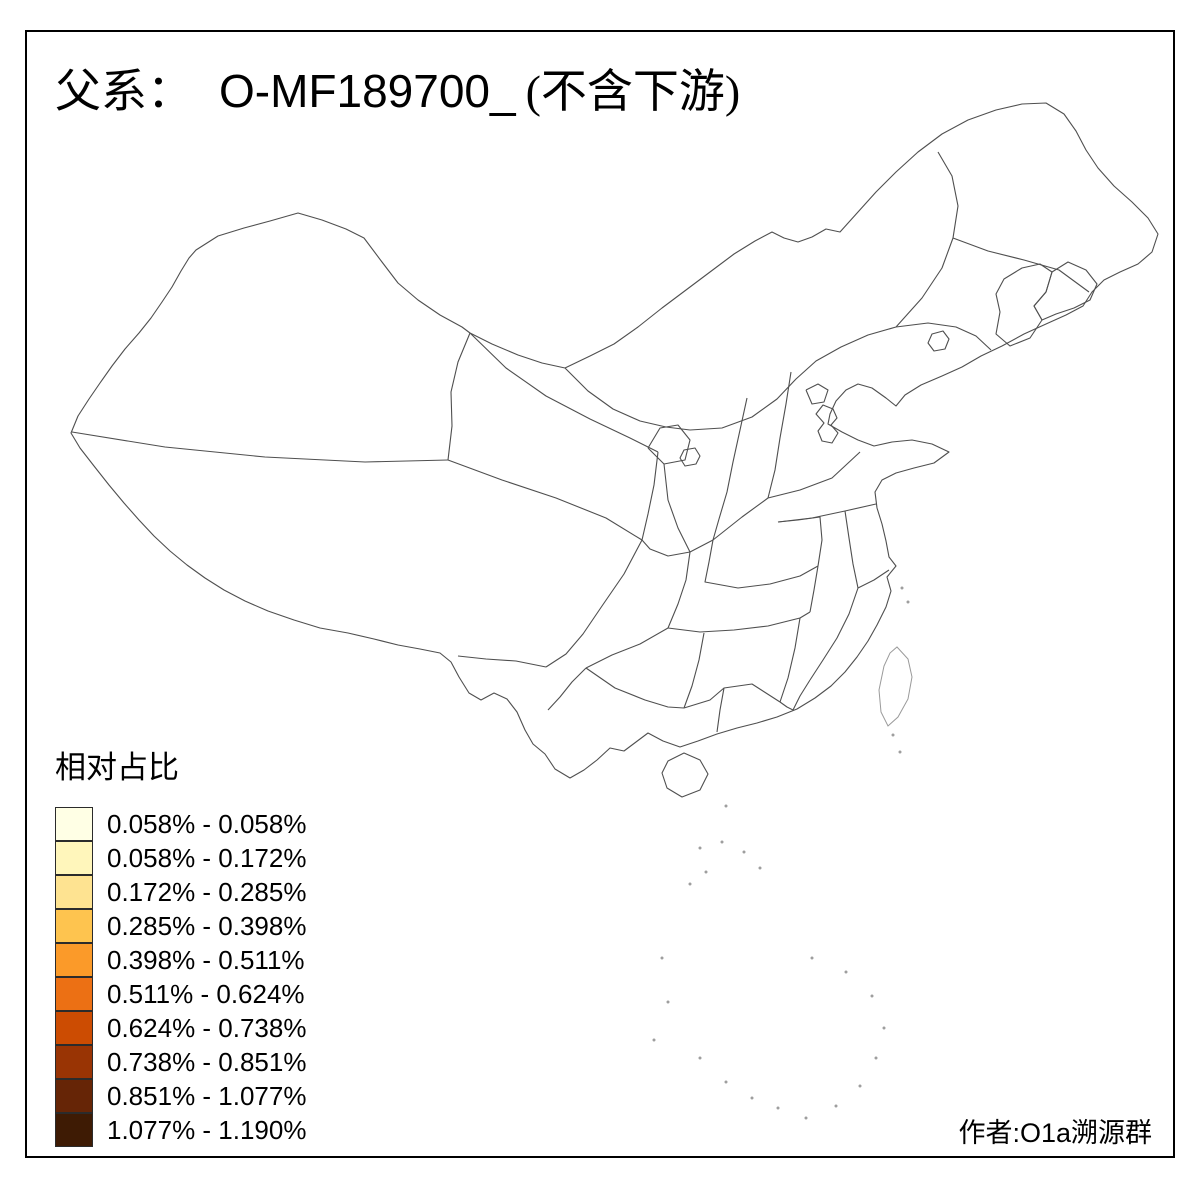  Describe the element at coordinates (207, 858) in the screenshot. I see `legend-label: 0.058% - 0.172%` at that location.